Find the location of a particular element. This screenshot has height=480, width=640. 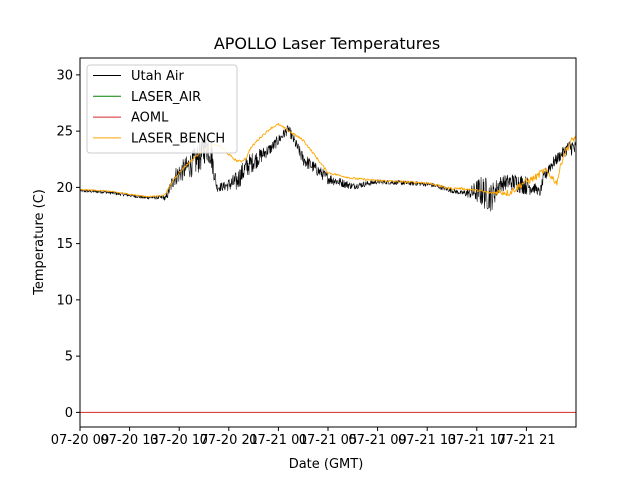

legend-label: AOML is located at coordinates (150, 118).